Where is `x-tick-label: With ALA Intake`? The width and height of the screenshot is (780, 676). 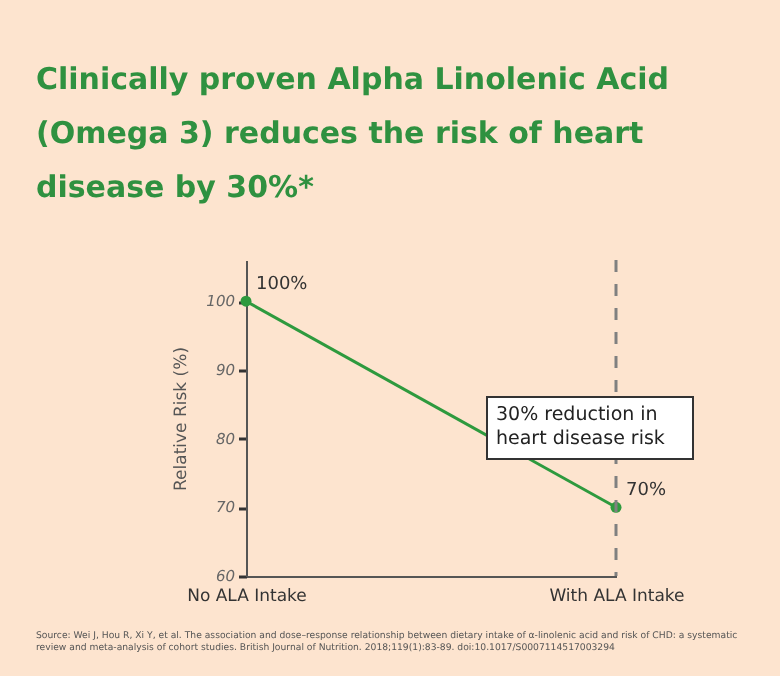 x-tick-label: With ALA Intake is located at coordinates (617, 597).